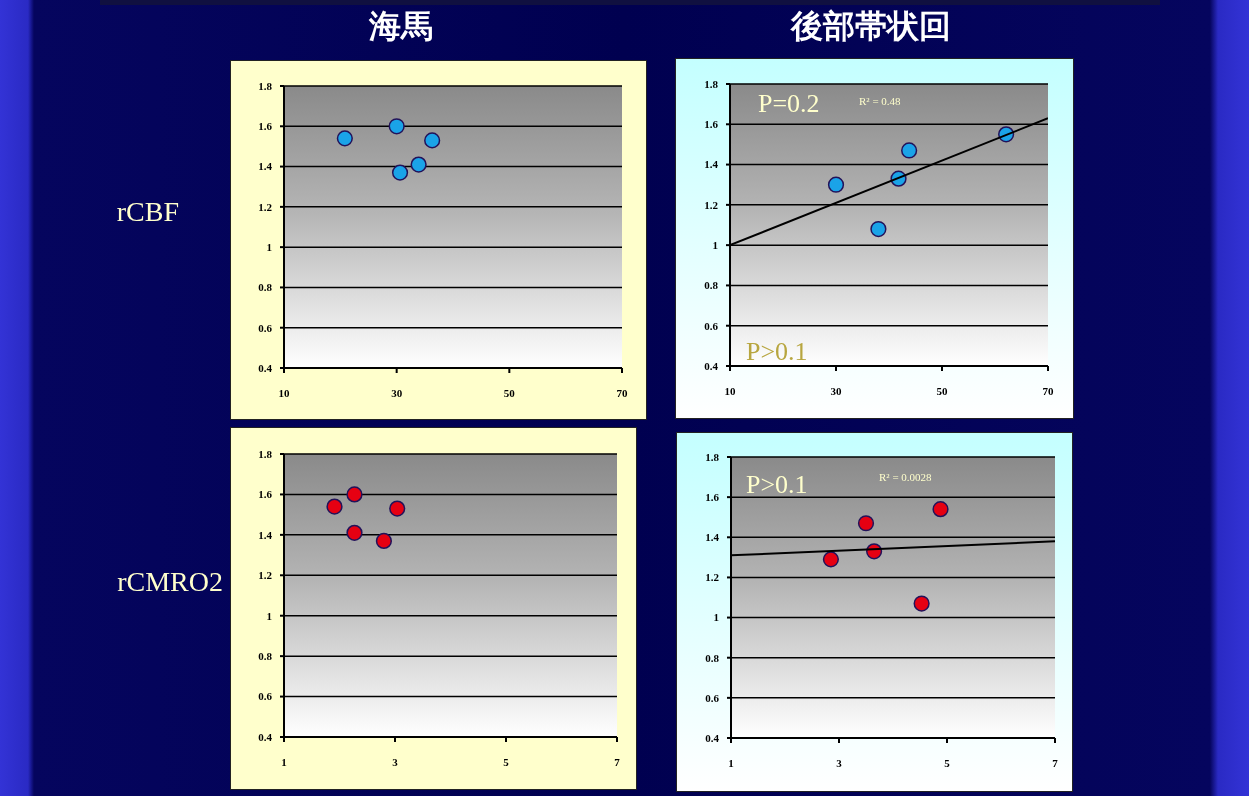  I want to click on annotation: R² = 0.0028, so click(905, 477).